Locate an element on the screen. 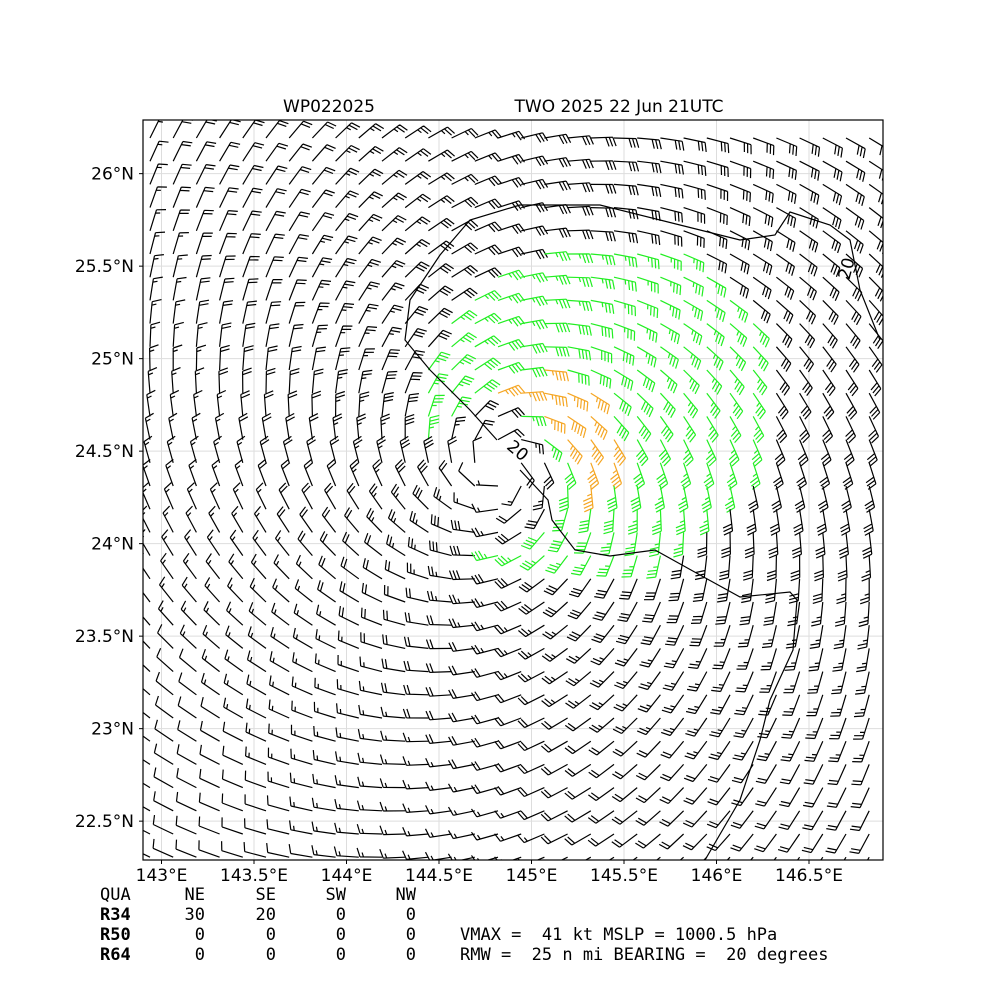 This screenshot has width=1000, height=1000. x-tick-label: 144.5°E is located at coordinates (439, 876).